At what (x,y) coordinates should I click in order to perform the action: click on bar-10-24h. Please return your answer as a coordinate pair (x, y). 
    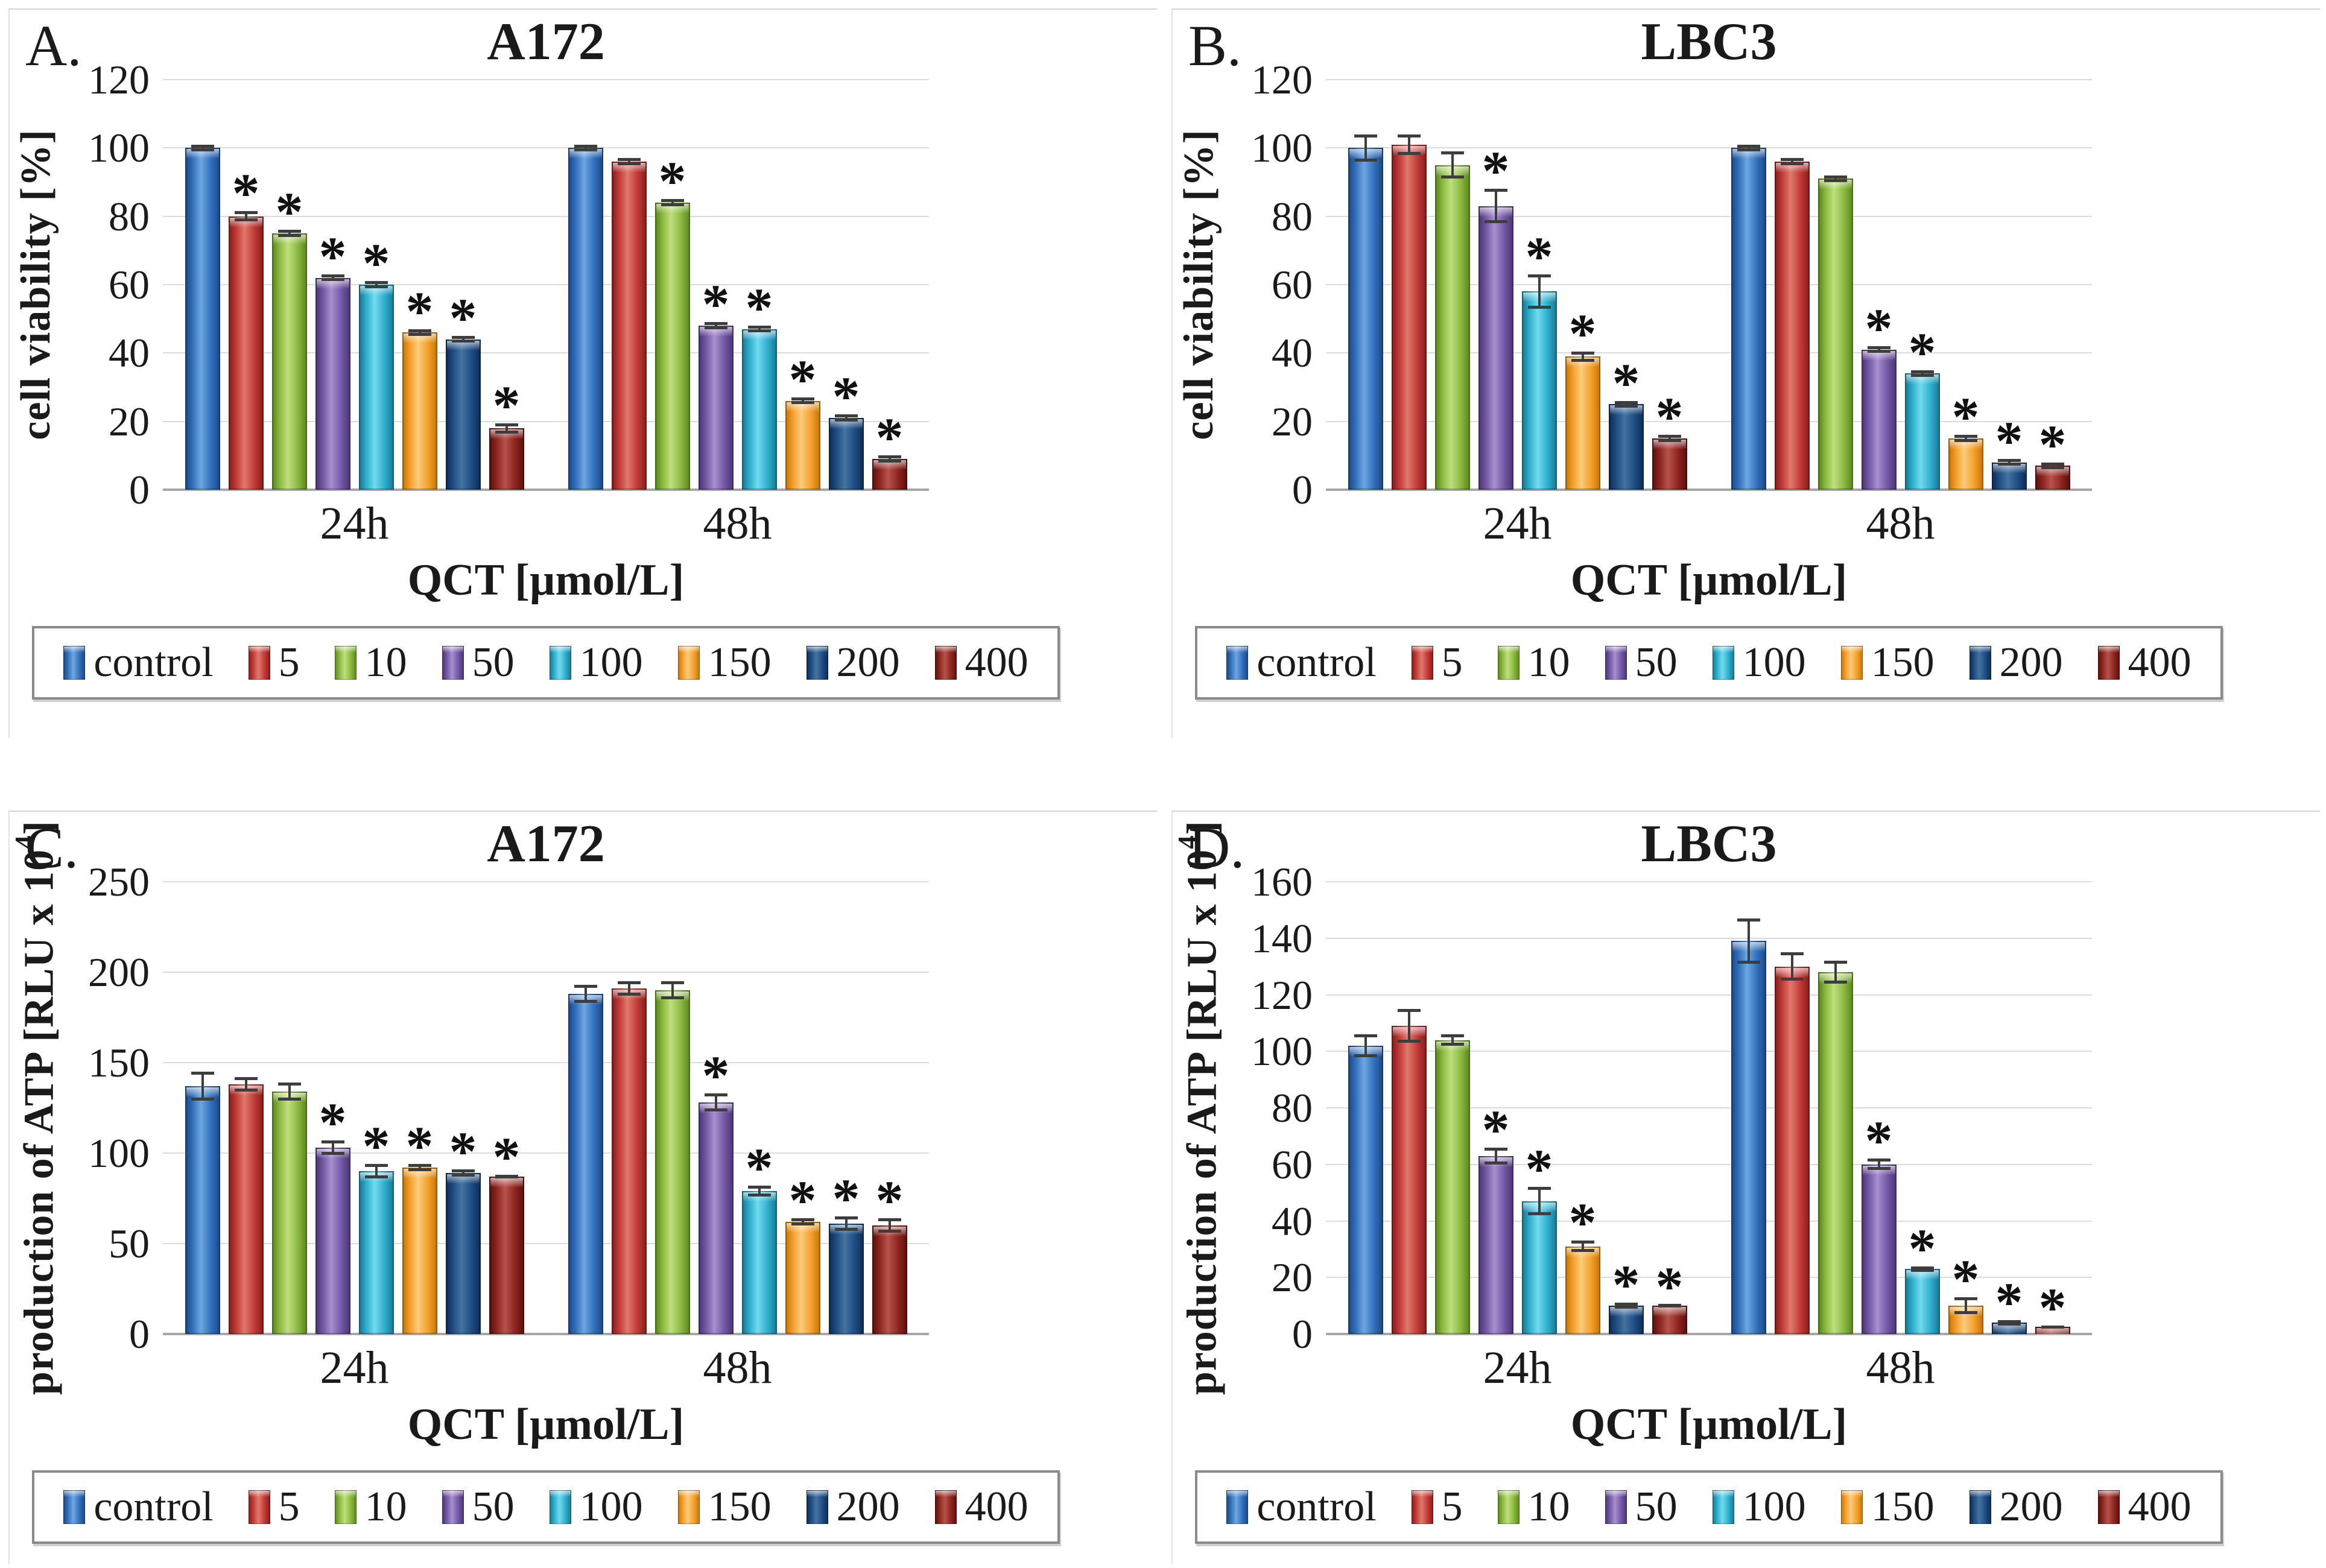
    Looking at the image, I should click on (289, 1108).